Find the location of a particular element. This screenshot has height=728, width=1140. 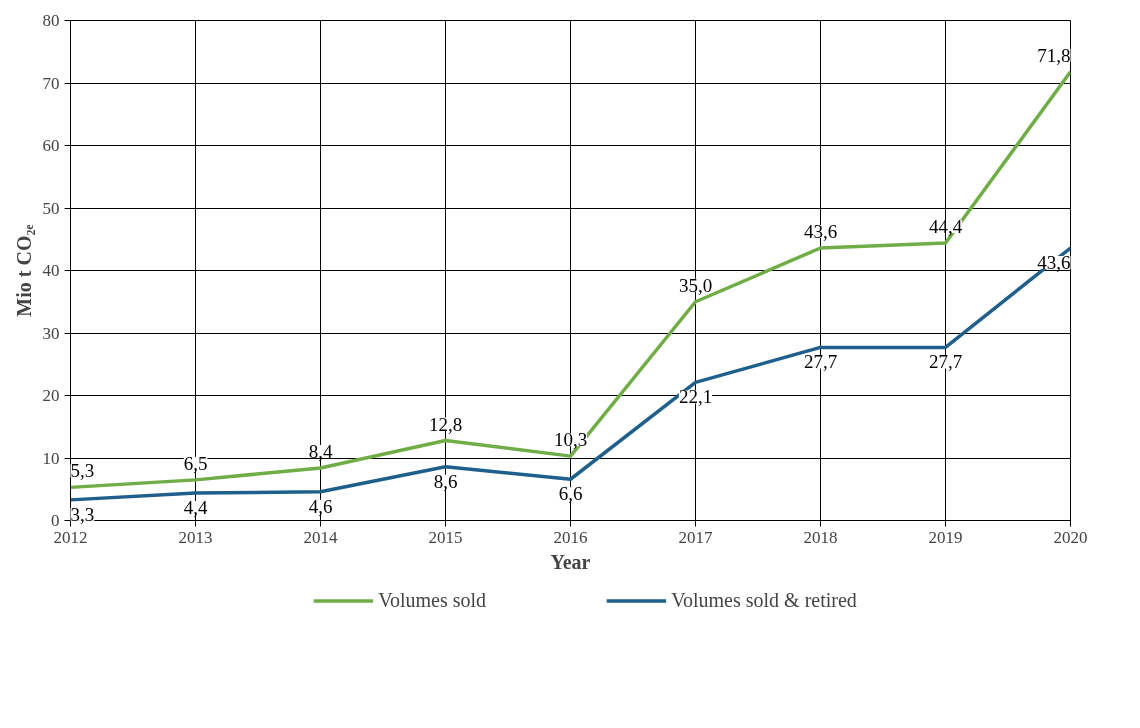

data-label: 35,0 is located at coordinates (695, 285).